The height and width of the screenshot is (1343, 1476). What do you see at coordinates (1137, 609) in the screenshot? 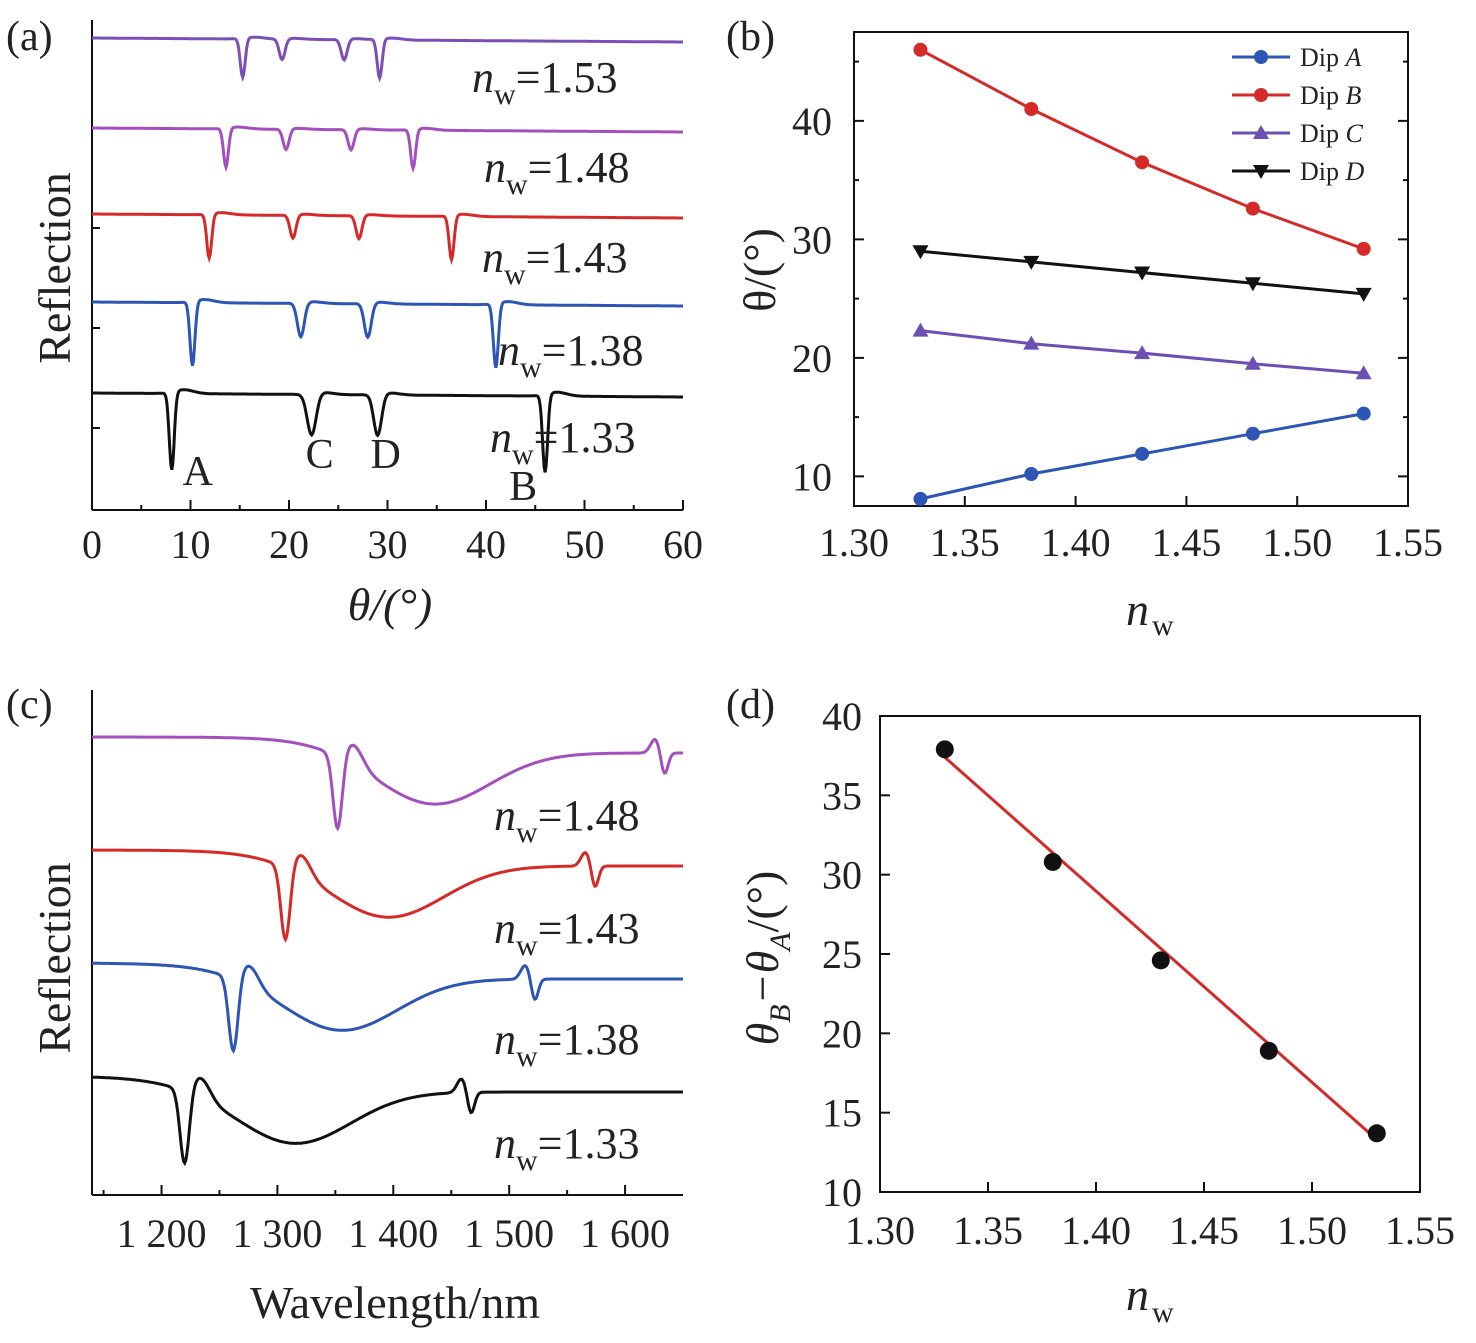
I see `panel-b-xlabel-main: n` at bounding box center [1137, 609].